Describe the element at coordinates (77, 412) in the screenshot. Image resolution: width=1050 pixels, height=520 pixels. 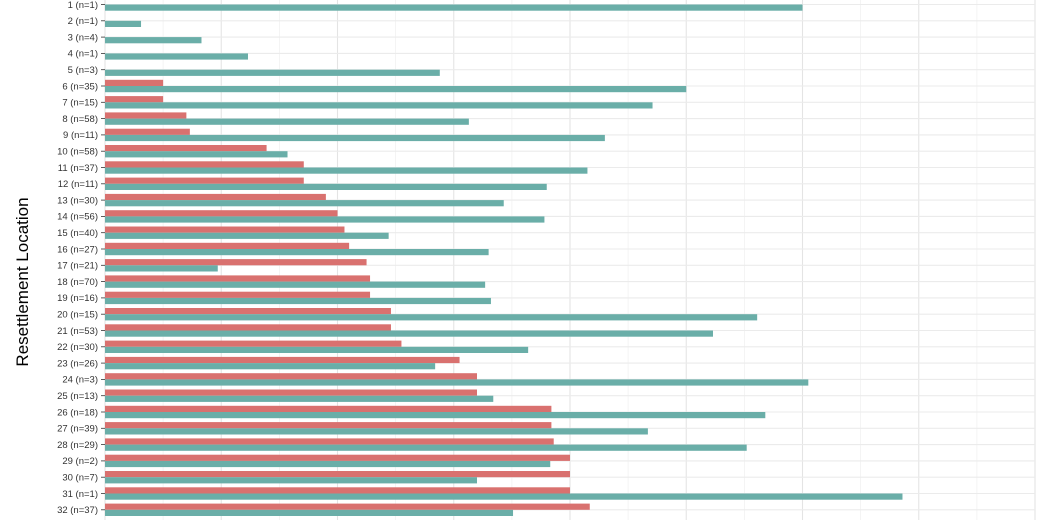
I see `y-tick-label: 26 (n=18)` at that location.